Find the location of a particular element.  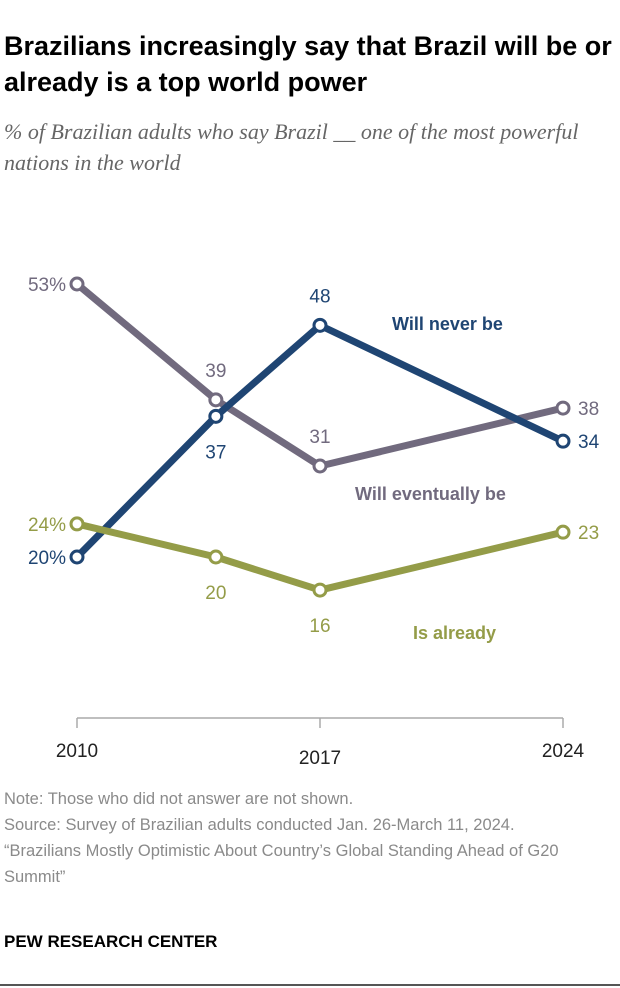

data-label: 34 is located at coordinates (589, 442).